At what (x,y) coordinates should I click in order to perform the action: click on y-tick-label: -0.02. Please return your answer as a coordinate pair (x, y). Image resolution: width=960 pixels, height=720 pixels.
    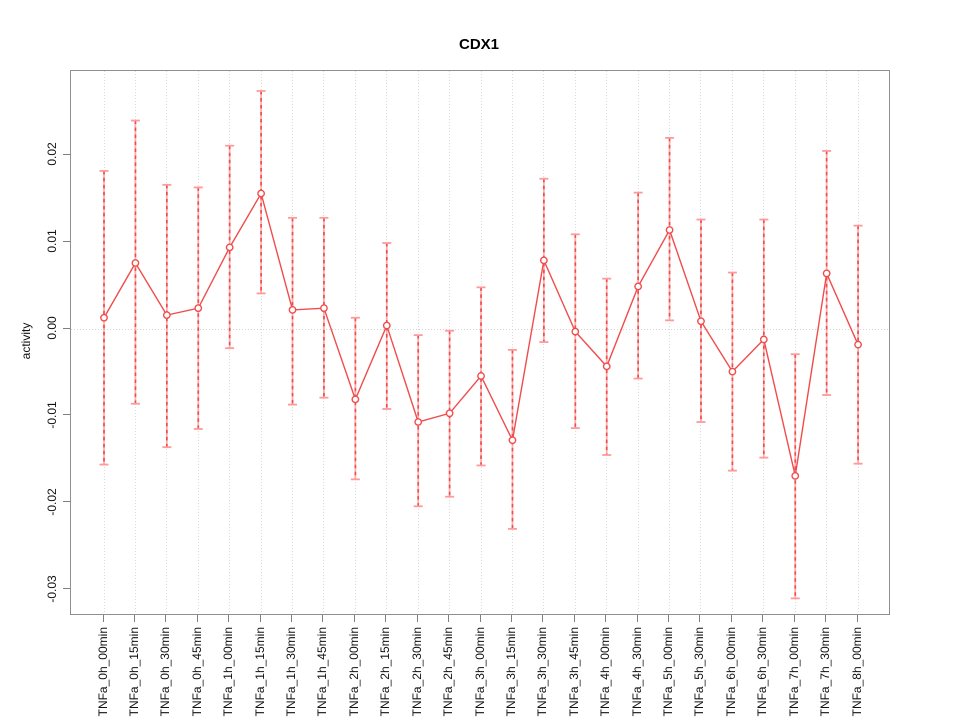
    Looking at the image, I should click on (52, 502).